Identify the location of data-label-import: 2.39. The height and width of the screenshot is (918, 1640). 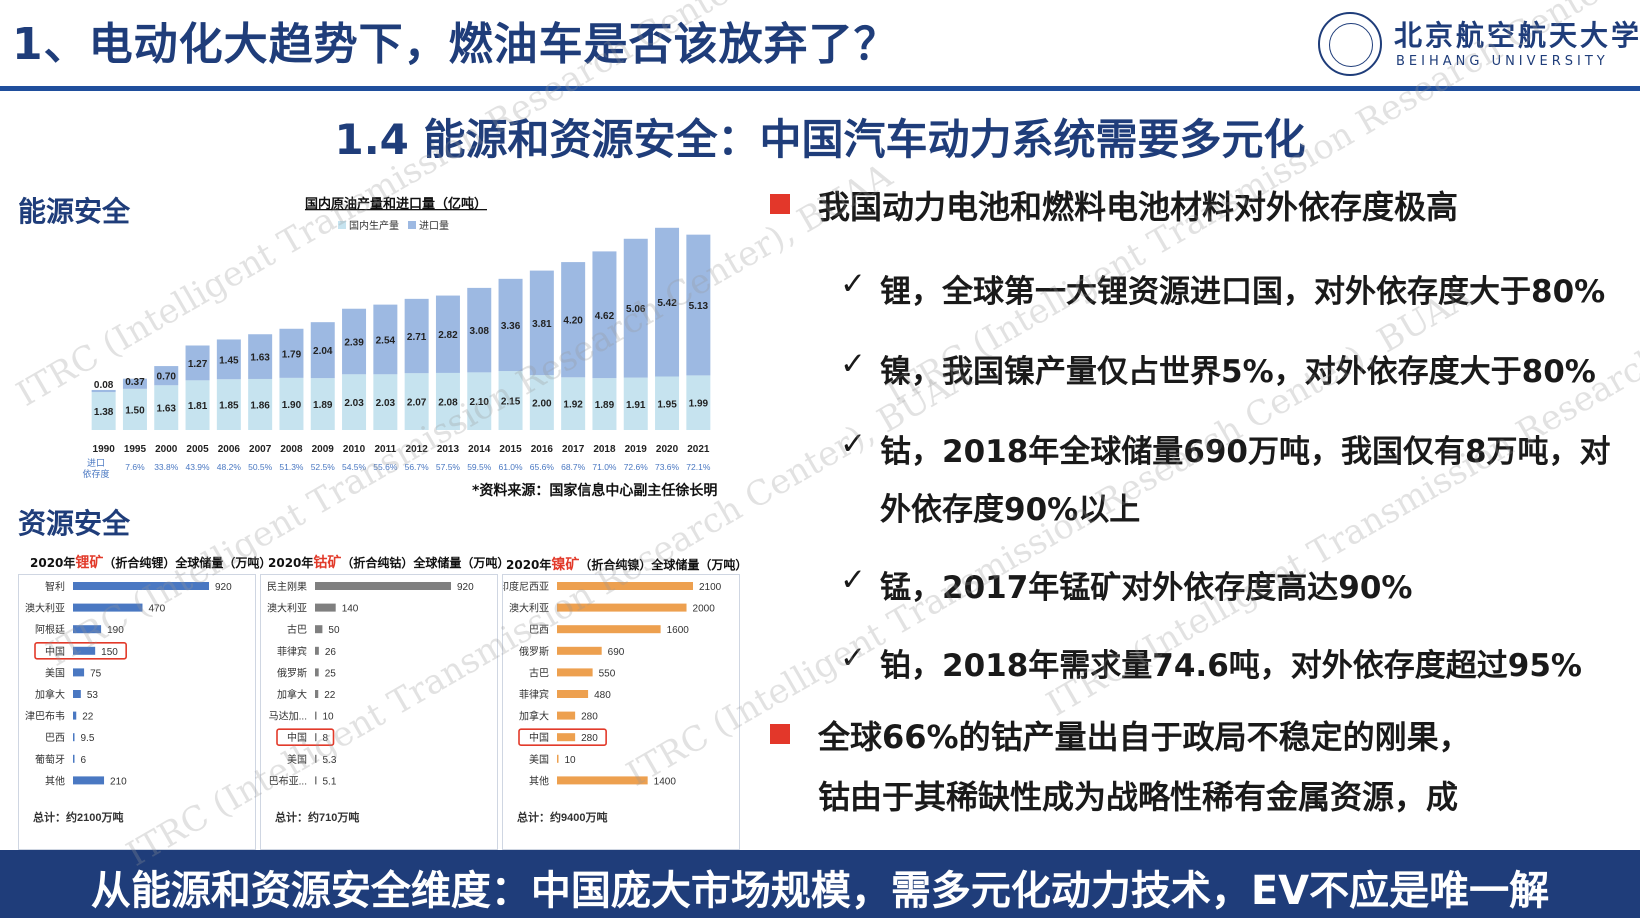
(354, 343).